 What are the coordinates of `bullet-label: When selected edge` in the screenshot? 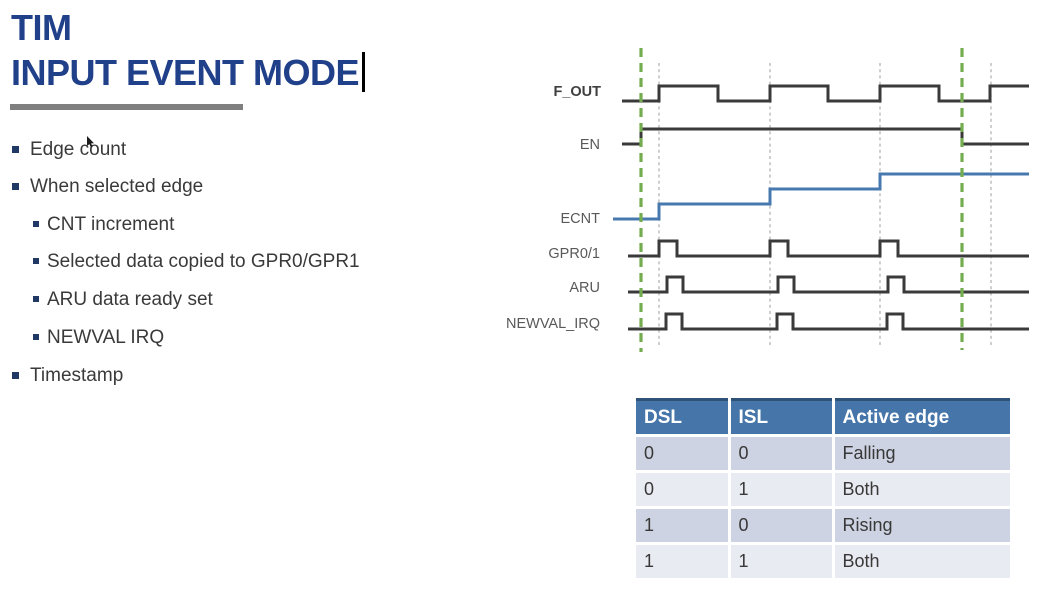 It's located at (117, 186).